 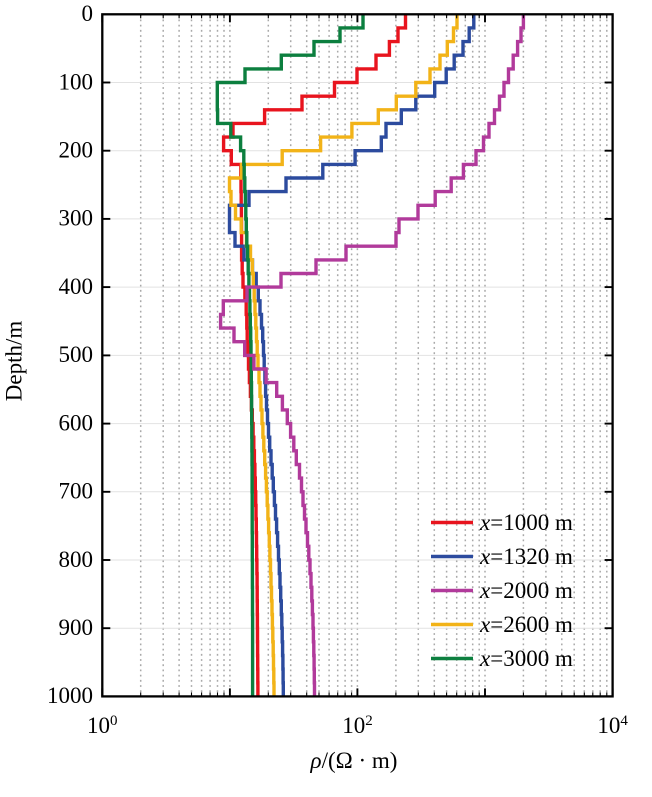 What do you see at coordinates (526, 590) in the screenshot?
I see `svg-text: x=2000 m` at bounding box center [526, 590].